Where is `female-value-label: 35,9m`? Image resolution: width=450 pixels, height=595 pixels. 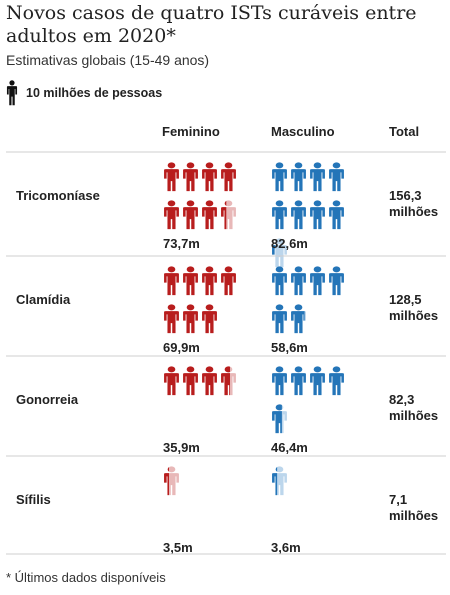 female-value-label: 35,9m is located at coordinates (181, 447).